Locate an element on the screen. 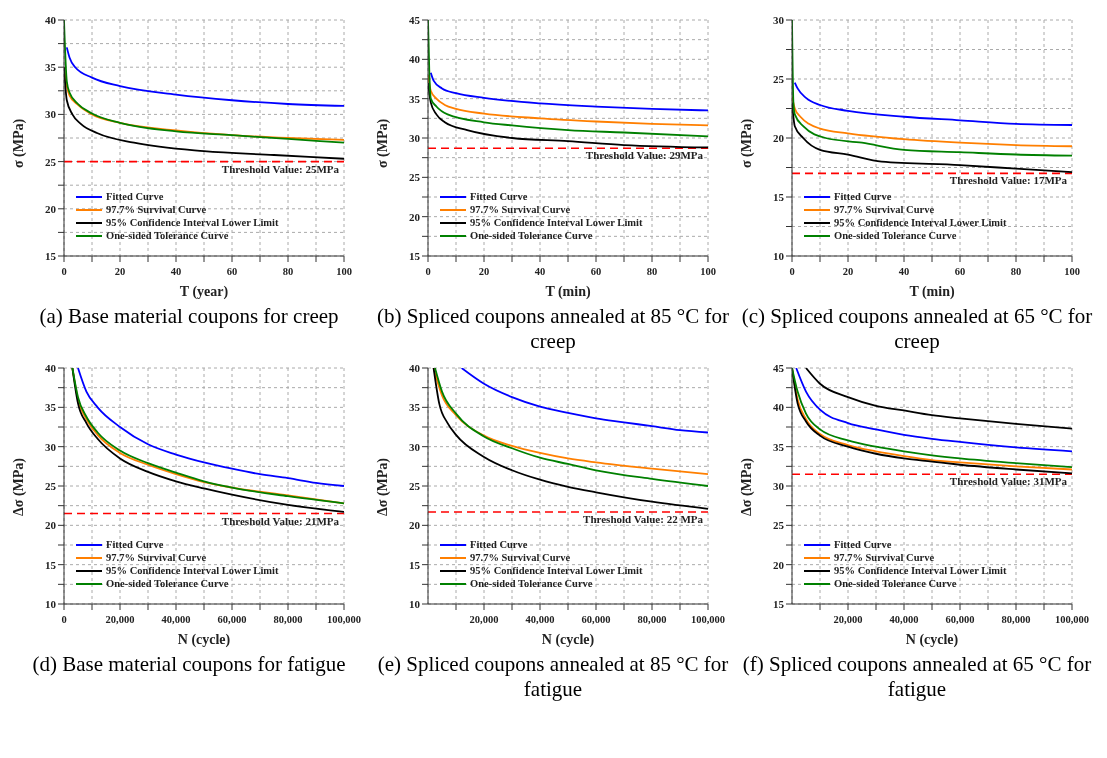 Image resolution: width=1107 pixels, height=758 pixels. x-axis-title: N (cycle) is located at coordinates (932, 640).